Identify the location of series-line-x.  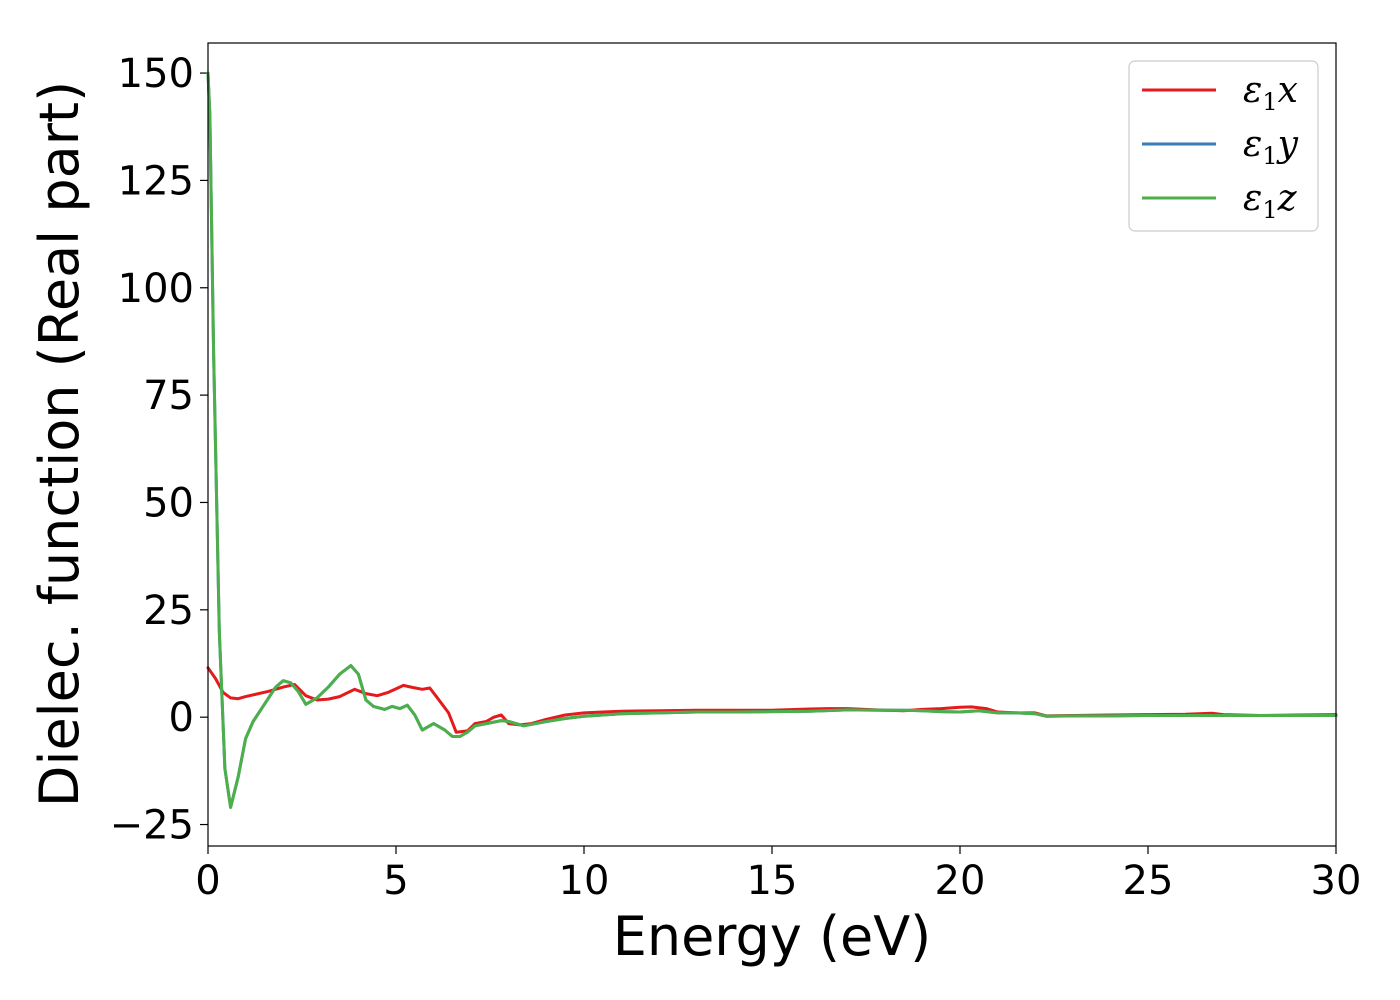
(772, 700).